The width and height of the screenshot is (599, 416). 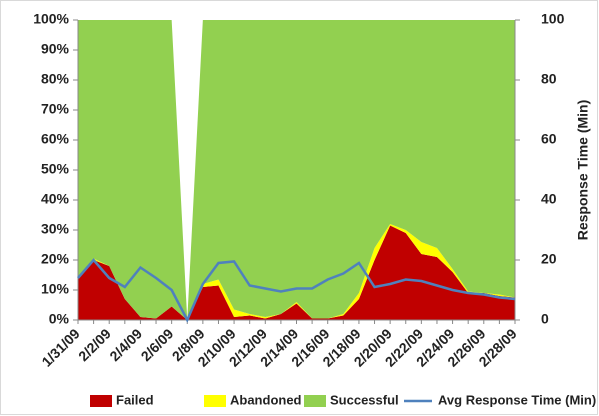 I want to click on y-tick-label: 40%, so click(x=55, y=199).